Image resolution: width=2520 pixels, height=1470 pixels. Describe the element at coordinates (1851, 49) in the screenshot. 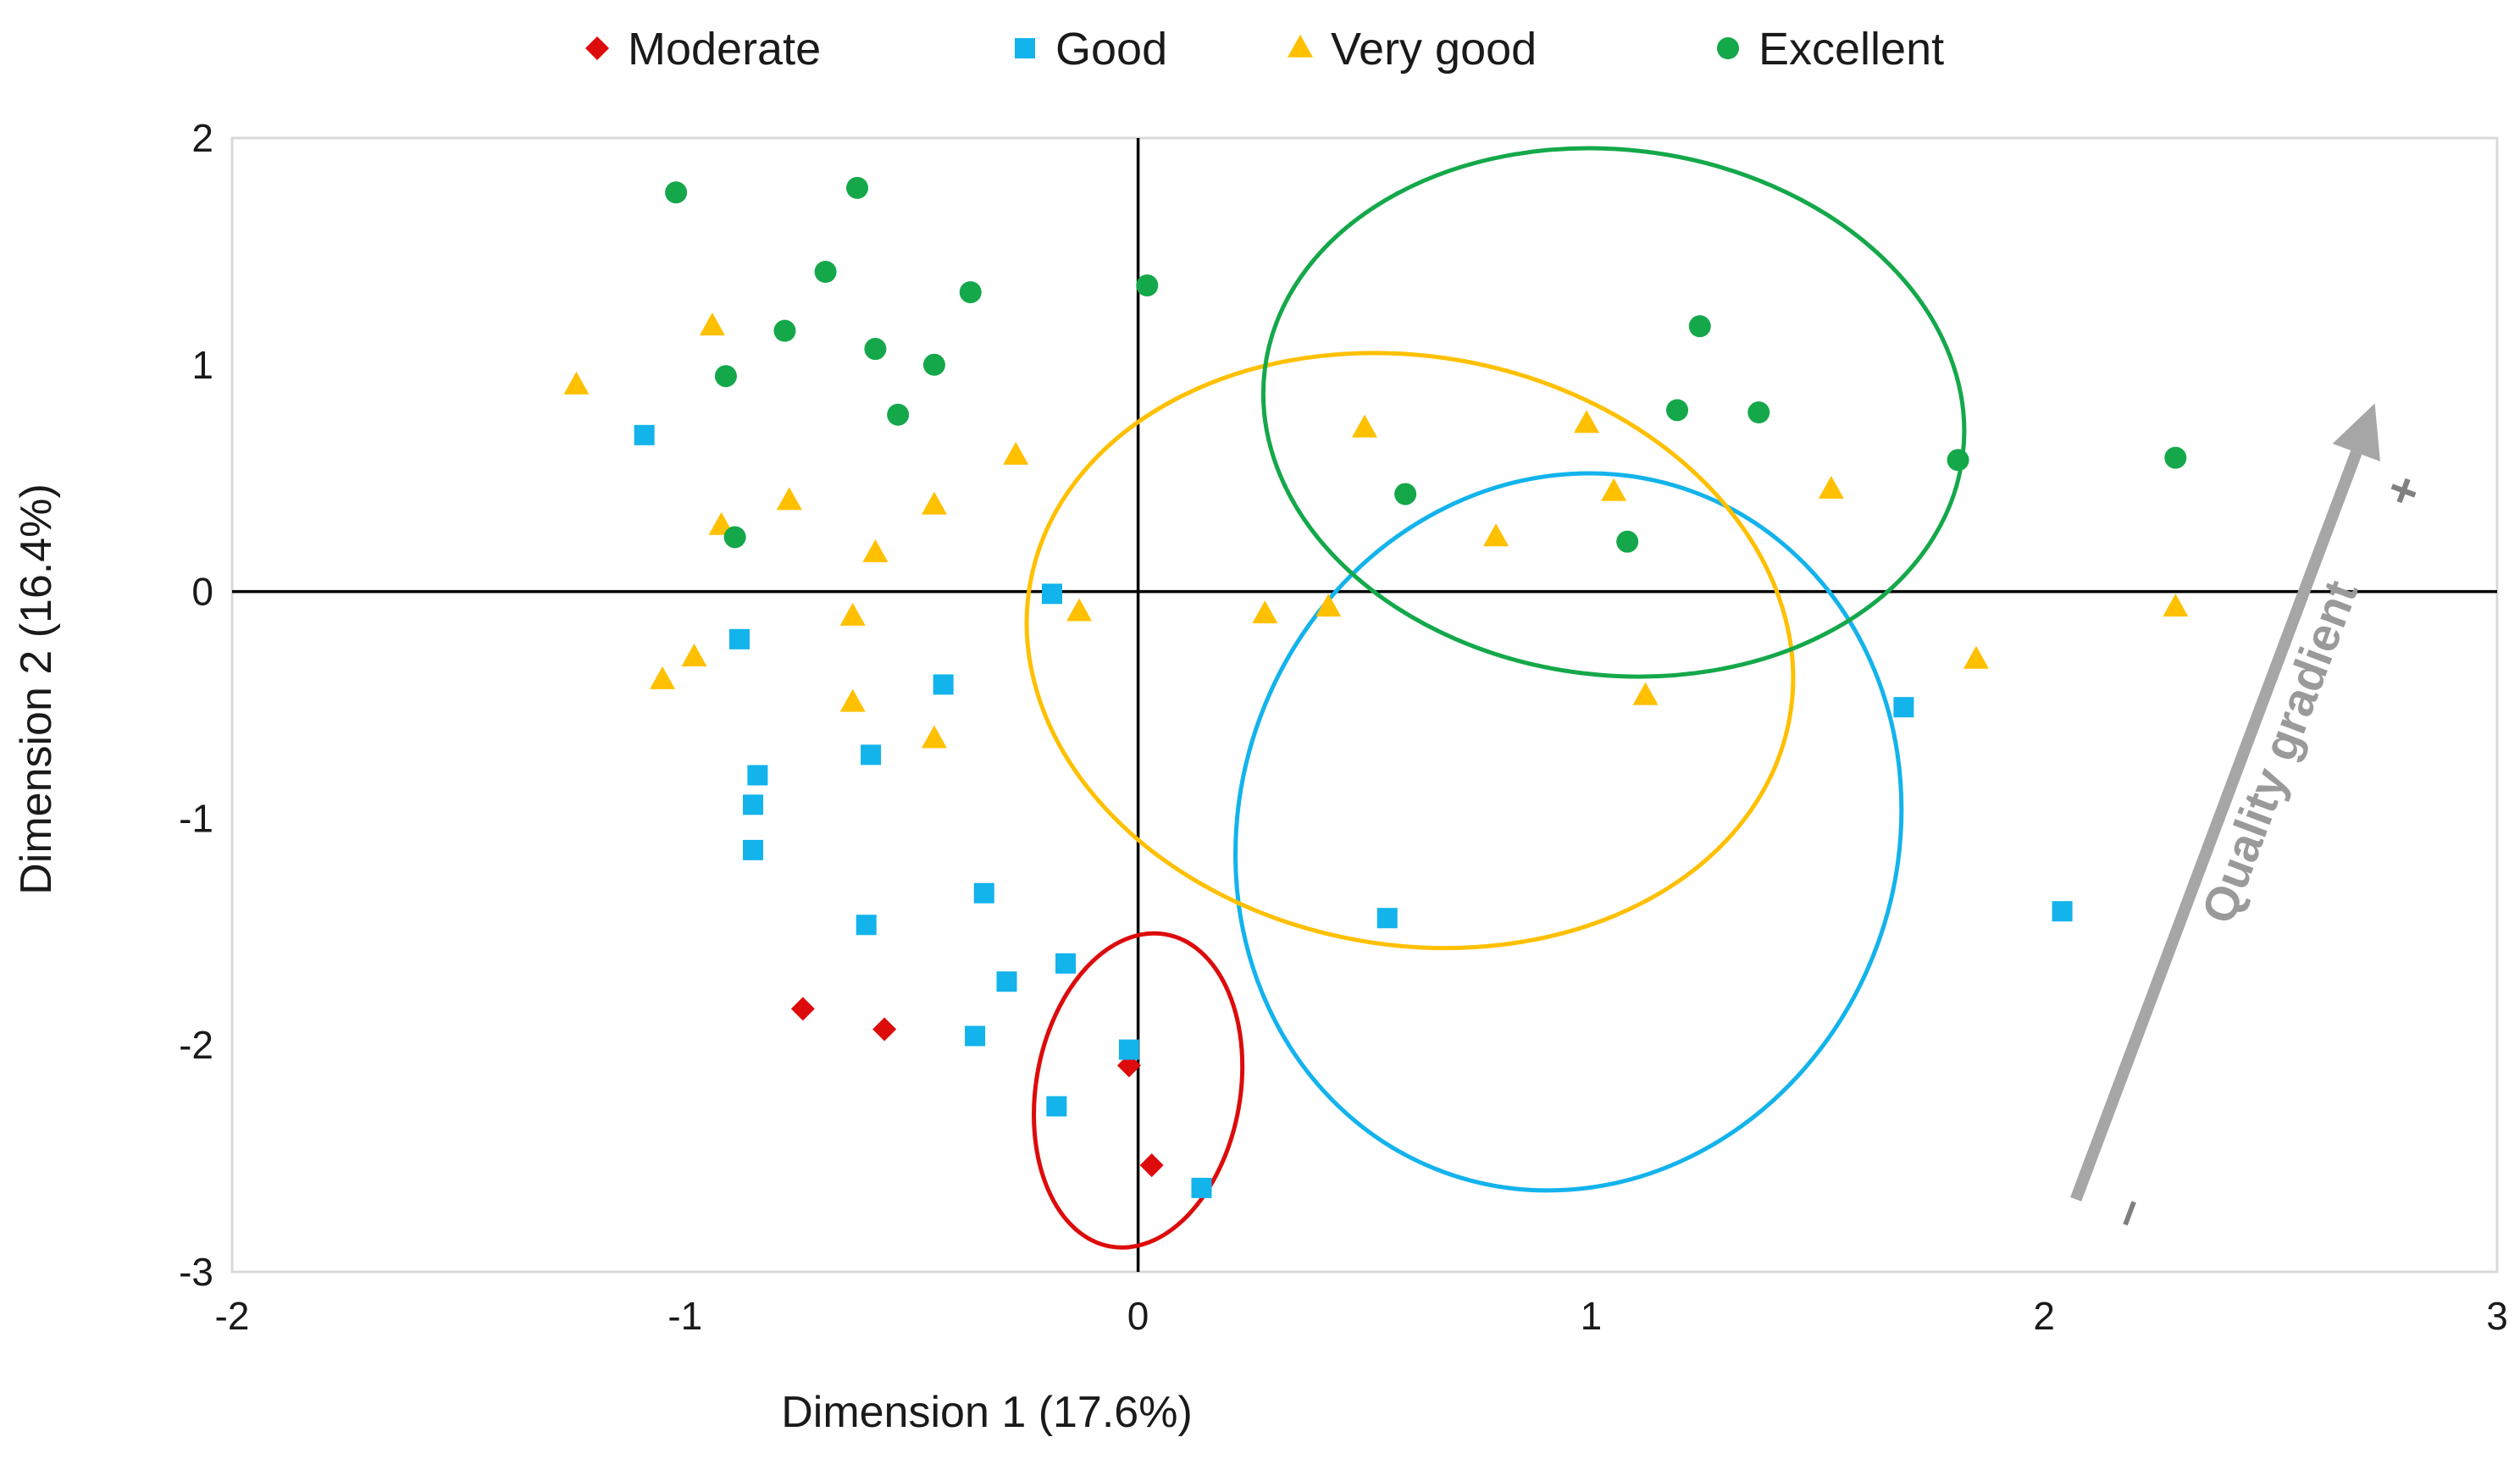

I see `legend-label-excellent: Excellent` at that location.